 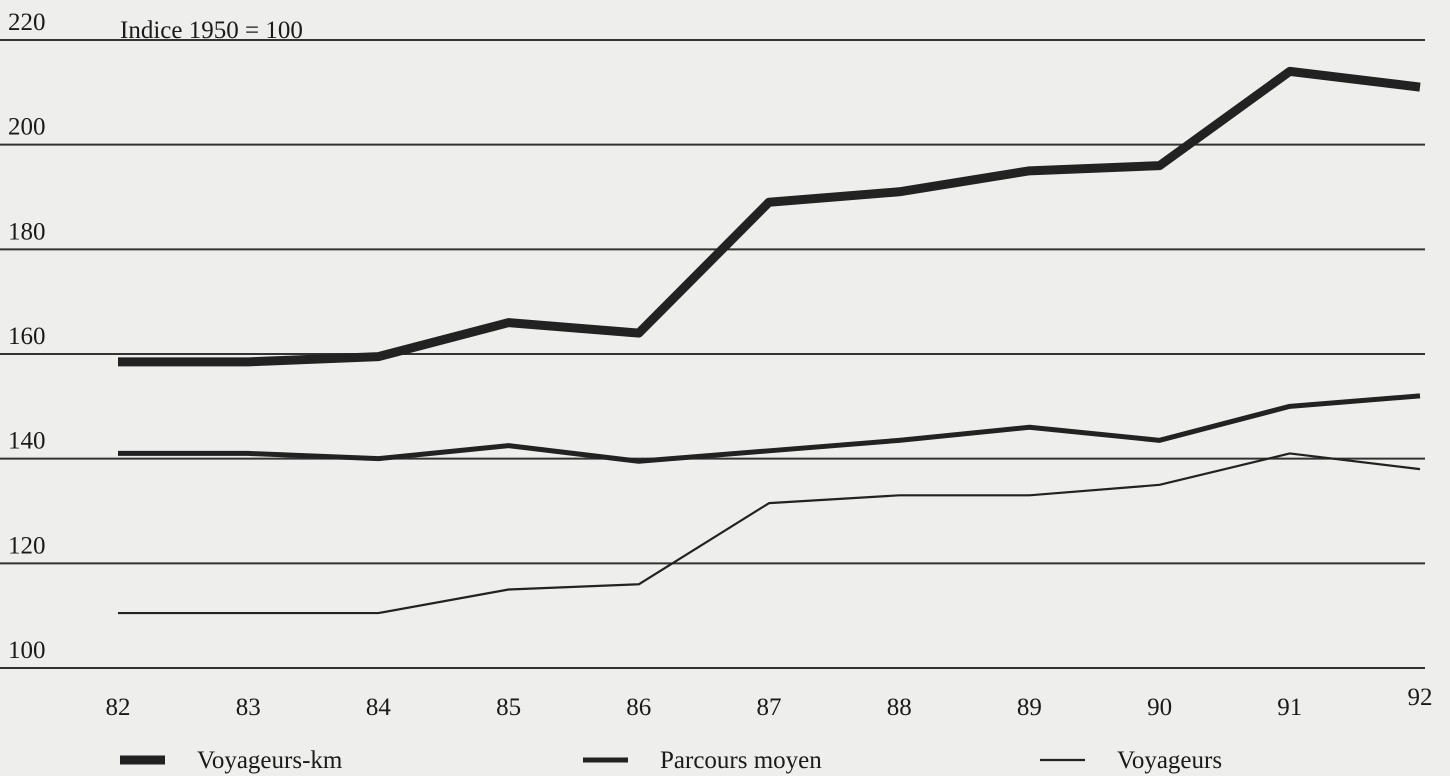 I want to click on x-tick-label: 90, so click(x=1159, y=707).